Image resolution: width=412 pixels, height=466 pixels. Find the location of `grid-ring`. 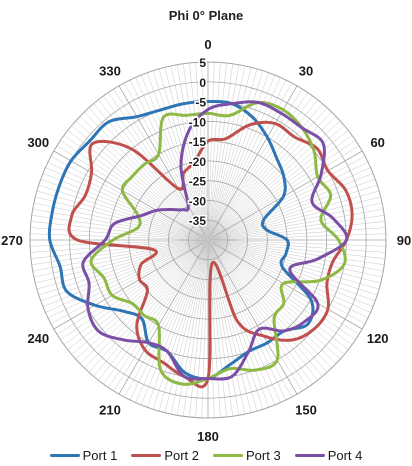

grid-ring is located at coordinates (208, 240).